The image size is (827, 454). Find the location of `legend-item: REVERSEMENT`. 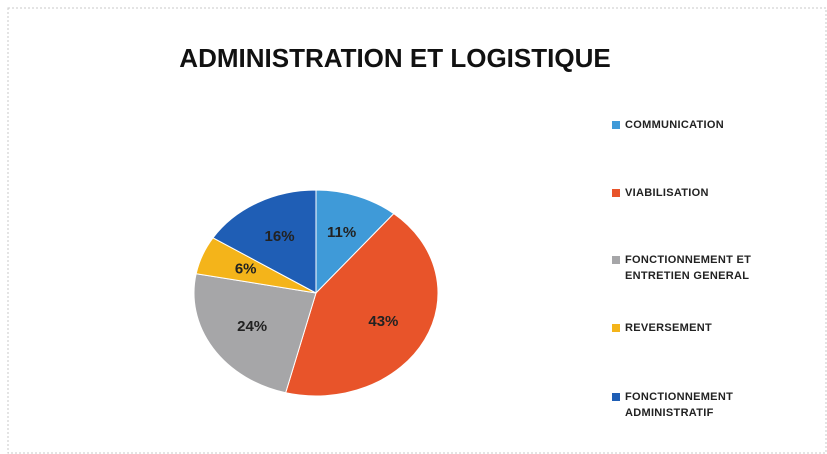

legend-item: REVERSEMENT is located at coordinates (707, 328).